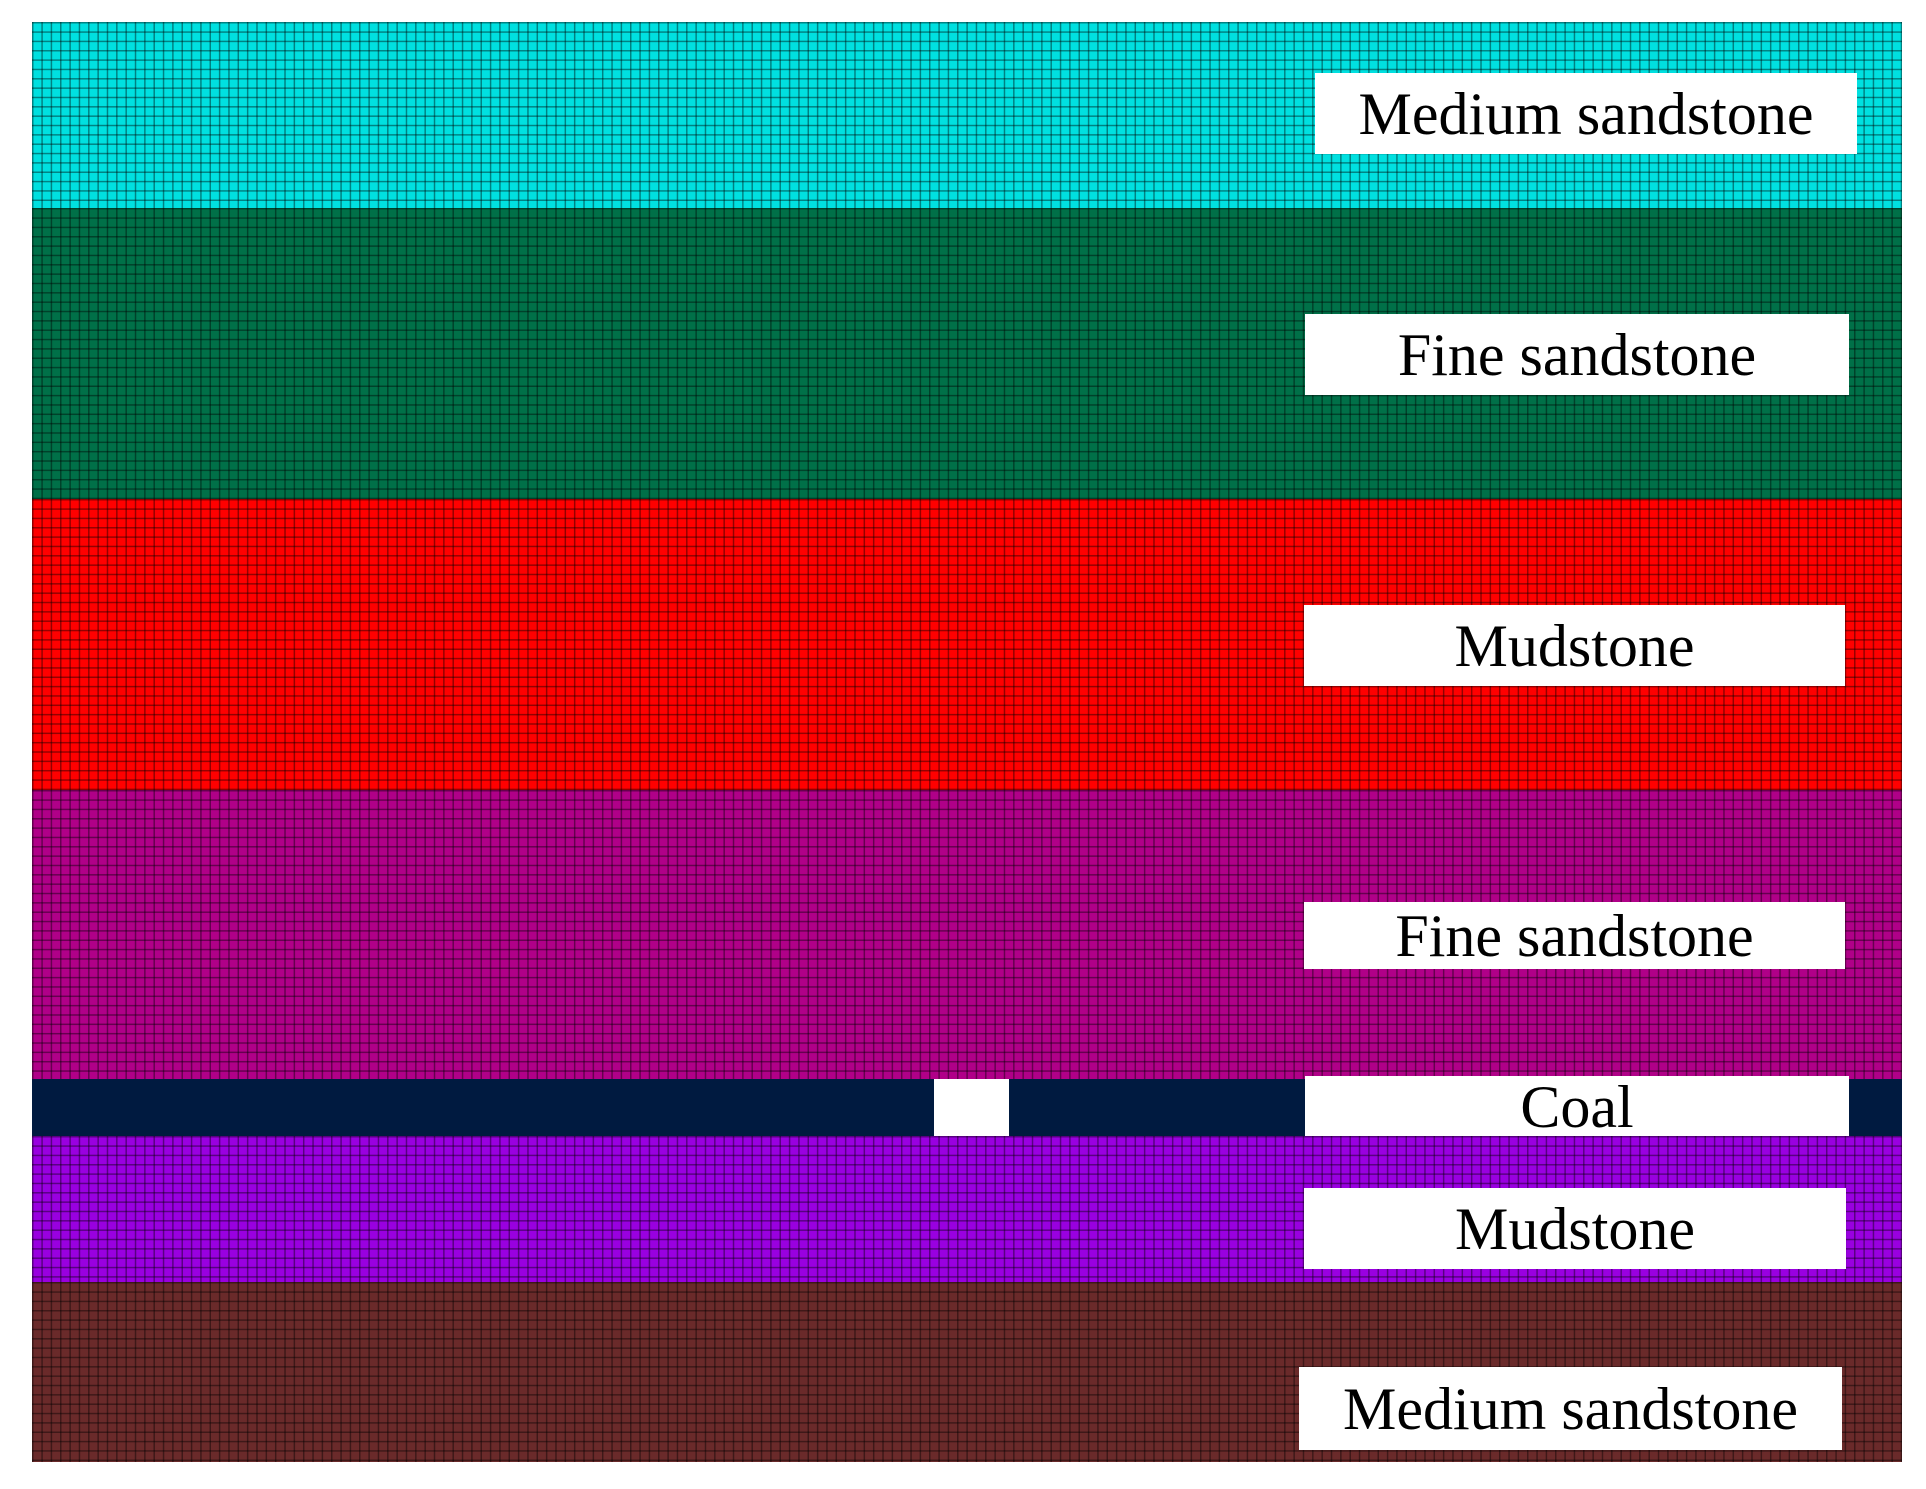 This screenshot has width=1926, height=1489. What do you see at coordinates (1574, 645) in the screenshot?
I see `label-mudstone-upper: Mudstone` at bounding box center [1574, 645].